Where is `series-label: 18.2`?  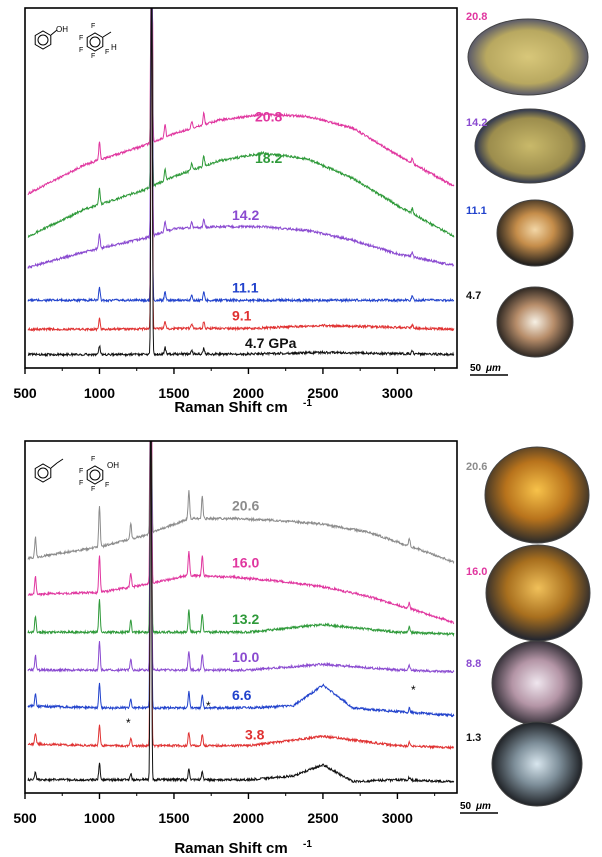 series-label: 18.2 is located at coordinates (268, 158).